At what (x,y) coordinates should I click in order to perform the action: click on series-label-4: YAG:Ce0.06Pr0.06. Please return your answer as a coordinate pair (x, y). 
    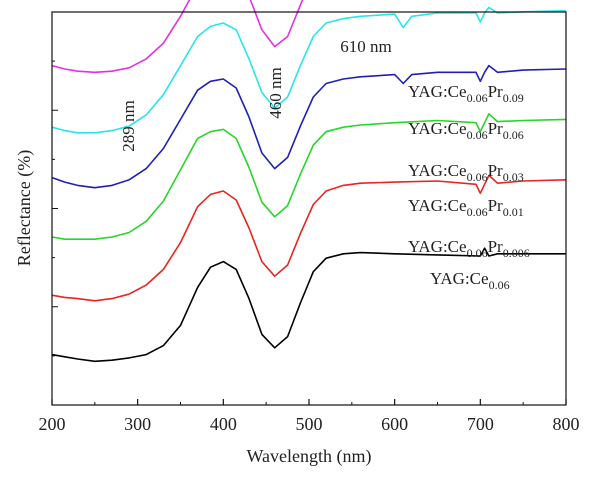
    Looking at the image, I should click on (466, 130).